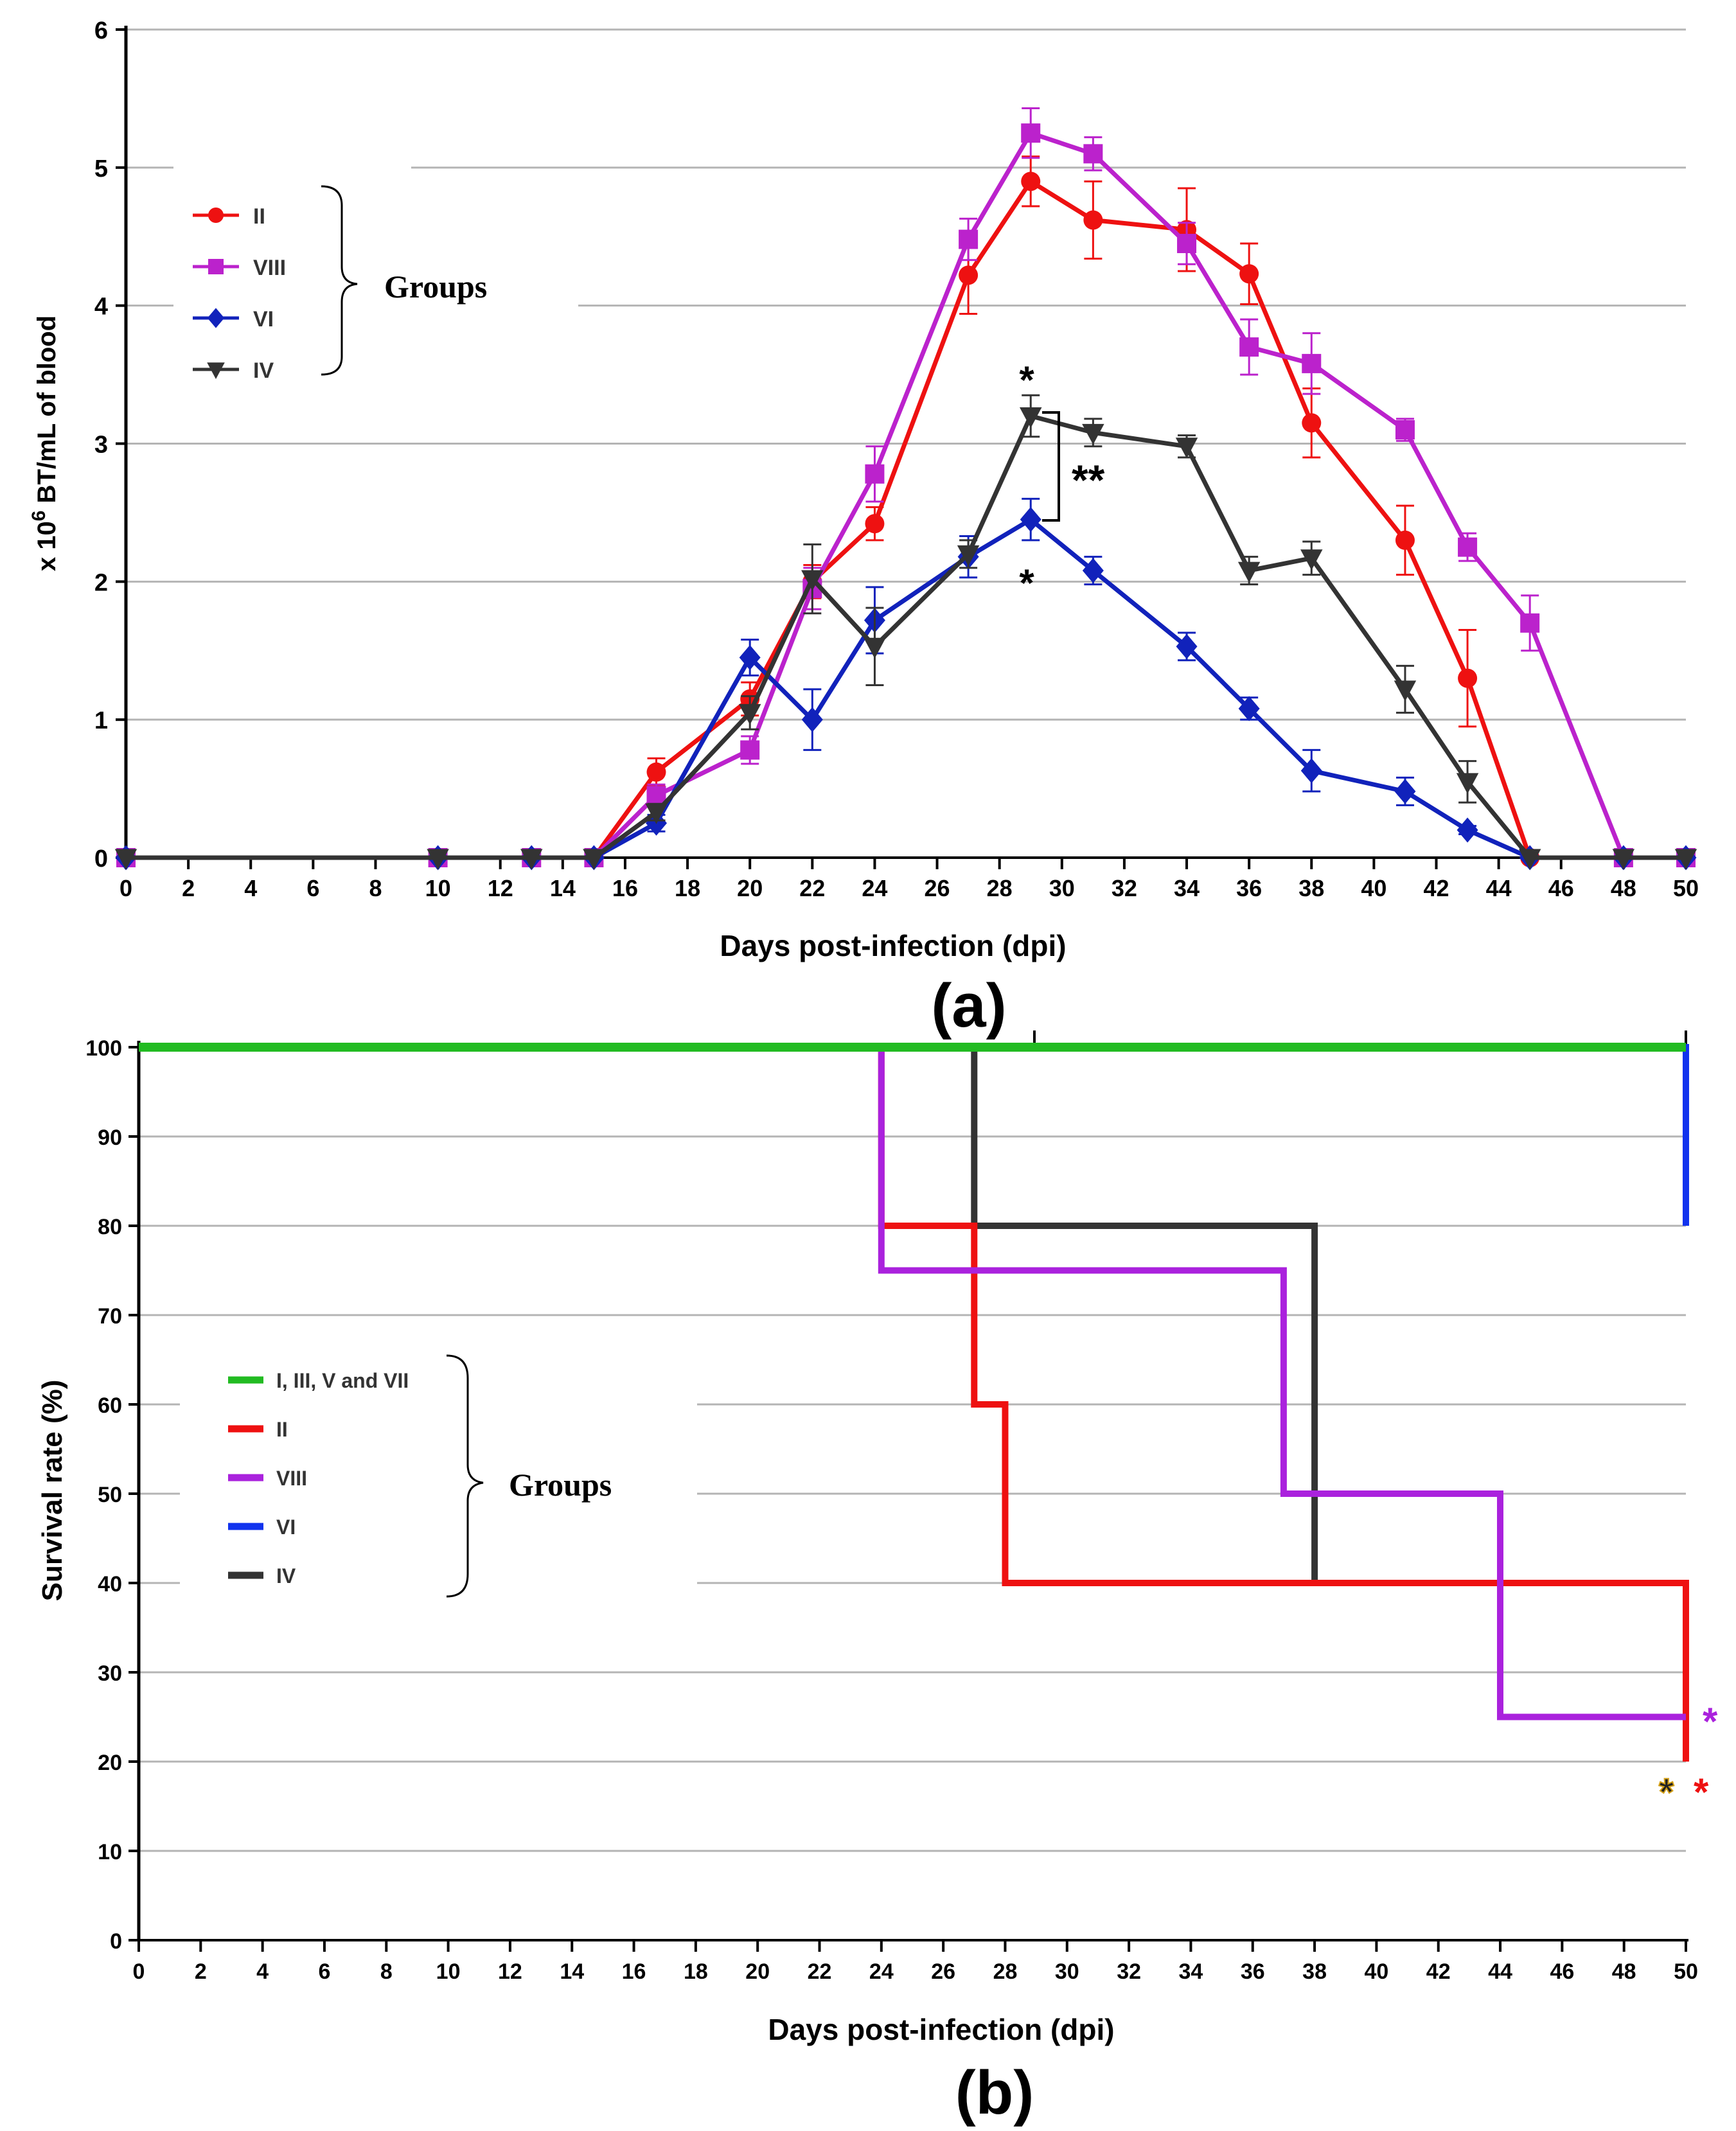 This screenshot has width=1736, height=2131. Describe the element at coordinates (750, 888) in the screenshot. I see `x-tick-label-20: 20` at that location.